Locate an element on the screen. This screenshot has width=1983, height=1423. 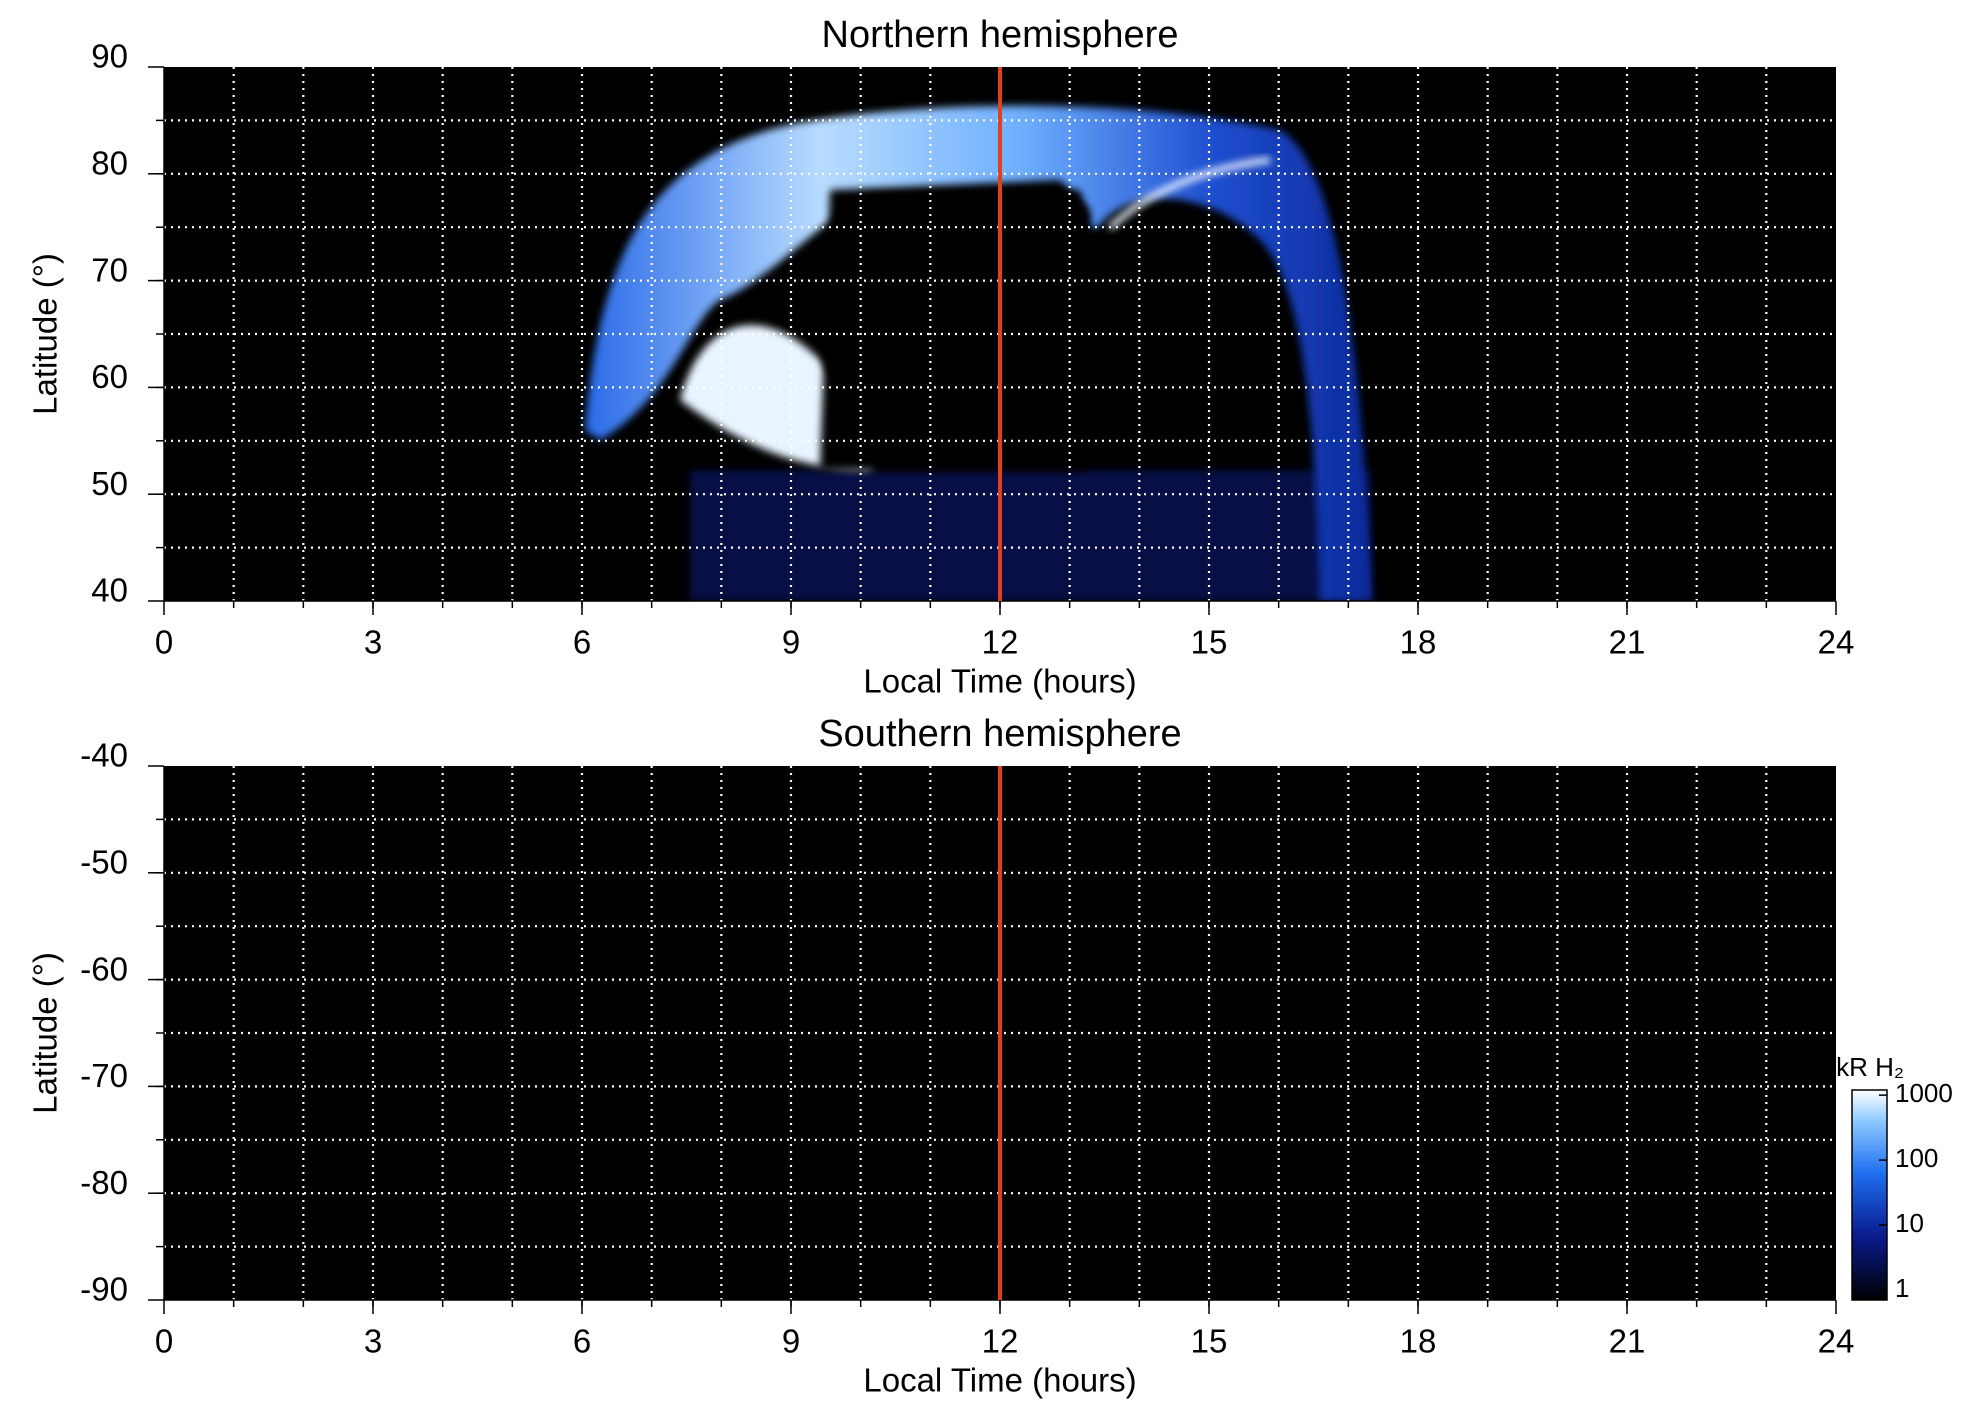
colorbar-tick-label: 100 is located at coordinates (1916, 1158).